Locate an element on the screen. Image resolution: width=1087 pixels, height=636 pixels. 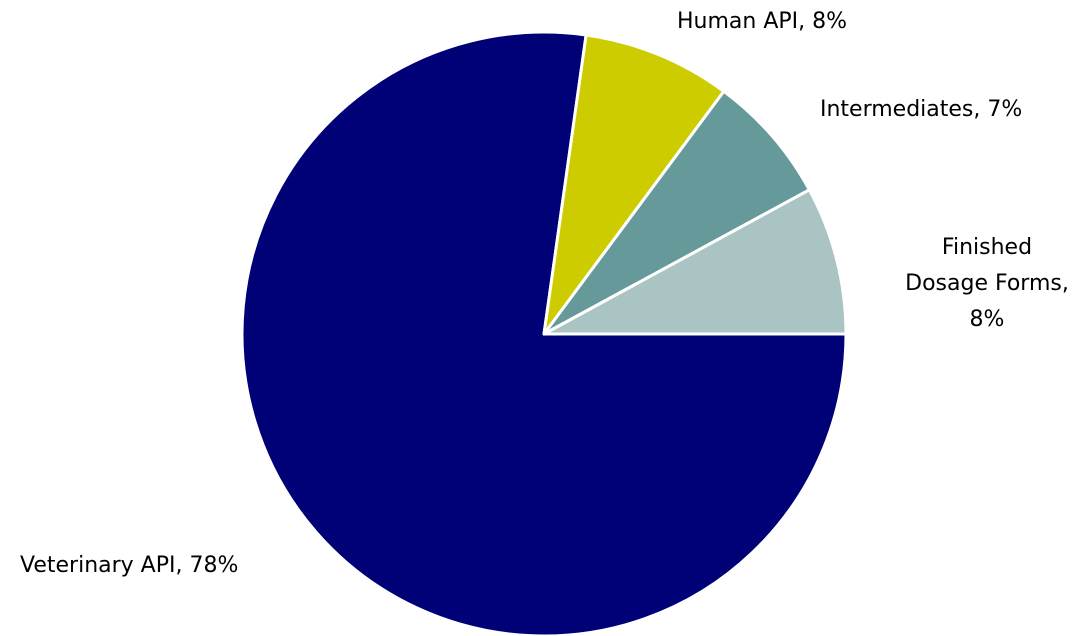
data-label: Veterinary API, 78% is located at coordinates (129, 565).